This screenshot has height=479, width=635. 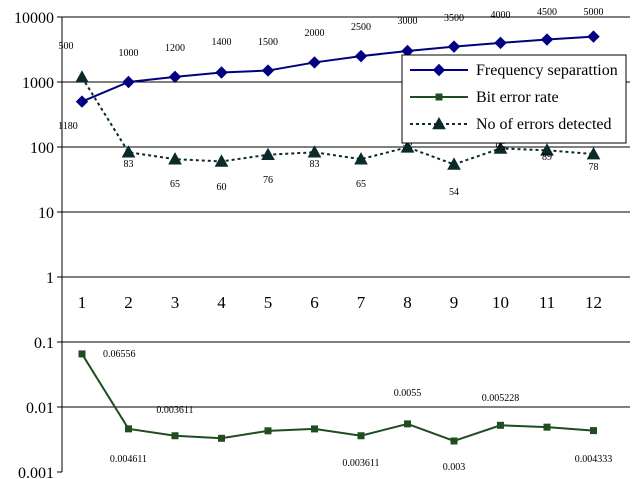 What do you see at coordinates (119, 354) in the screenshot?
I see `data-label: 0.06556` at bounding box center [119, 354].